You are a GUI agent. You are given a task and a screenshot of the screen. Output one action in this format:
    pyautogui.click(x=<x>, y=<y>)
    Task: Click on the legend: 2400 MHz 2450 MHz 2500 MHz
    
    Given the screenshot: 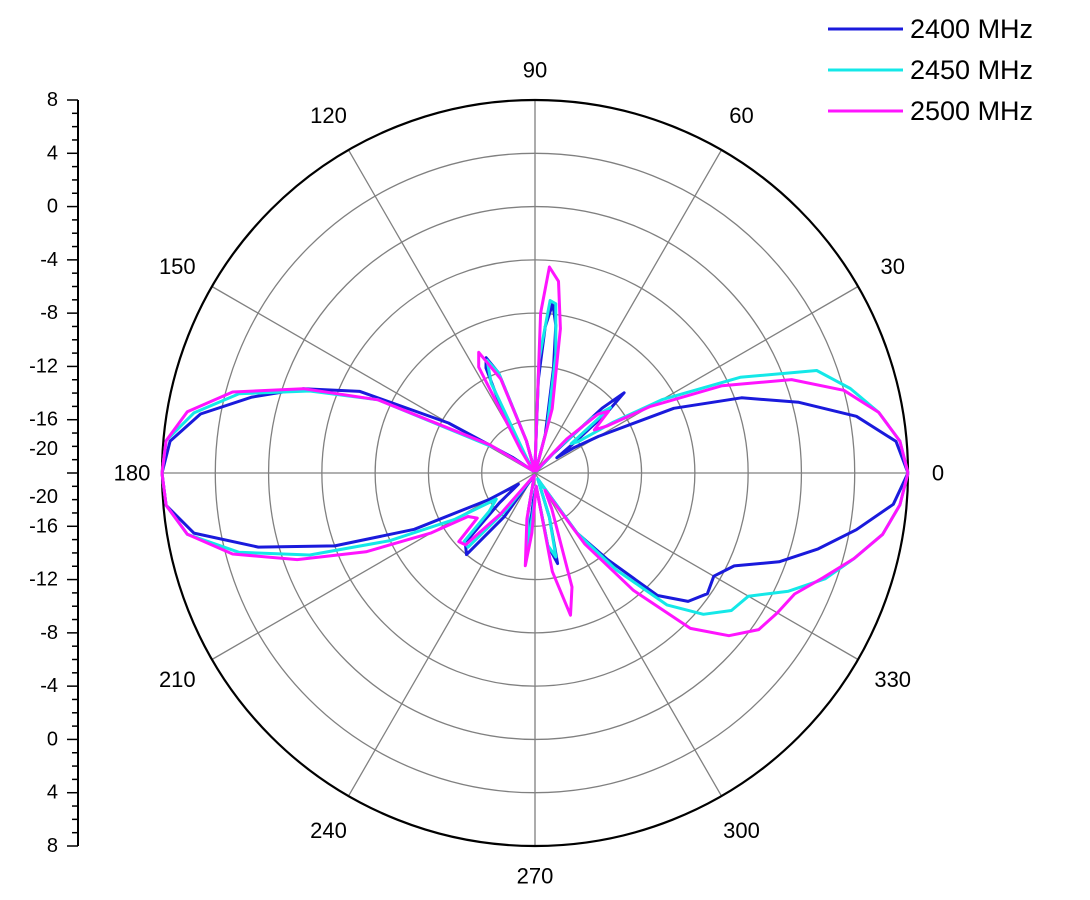 What is the action you would take?
    pyautogui.click(x=930, y=70)
    